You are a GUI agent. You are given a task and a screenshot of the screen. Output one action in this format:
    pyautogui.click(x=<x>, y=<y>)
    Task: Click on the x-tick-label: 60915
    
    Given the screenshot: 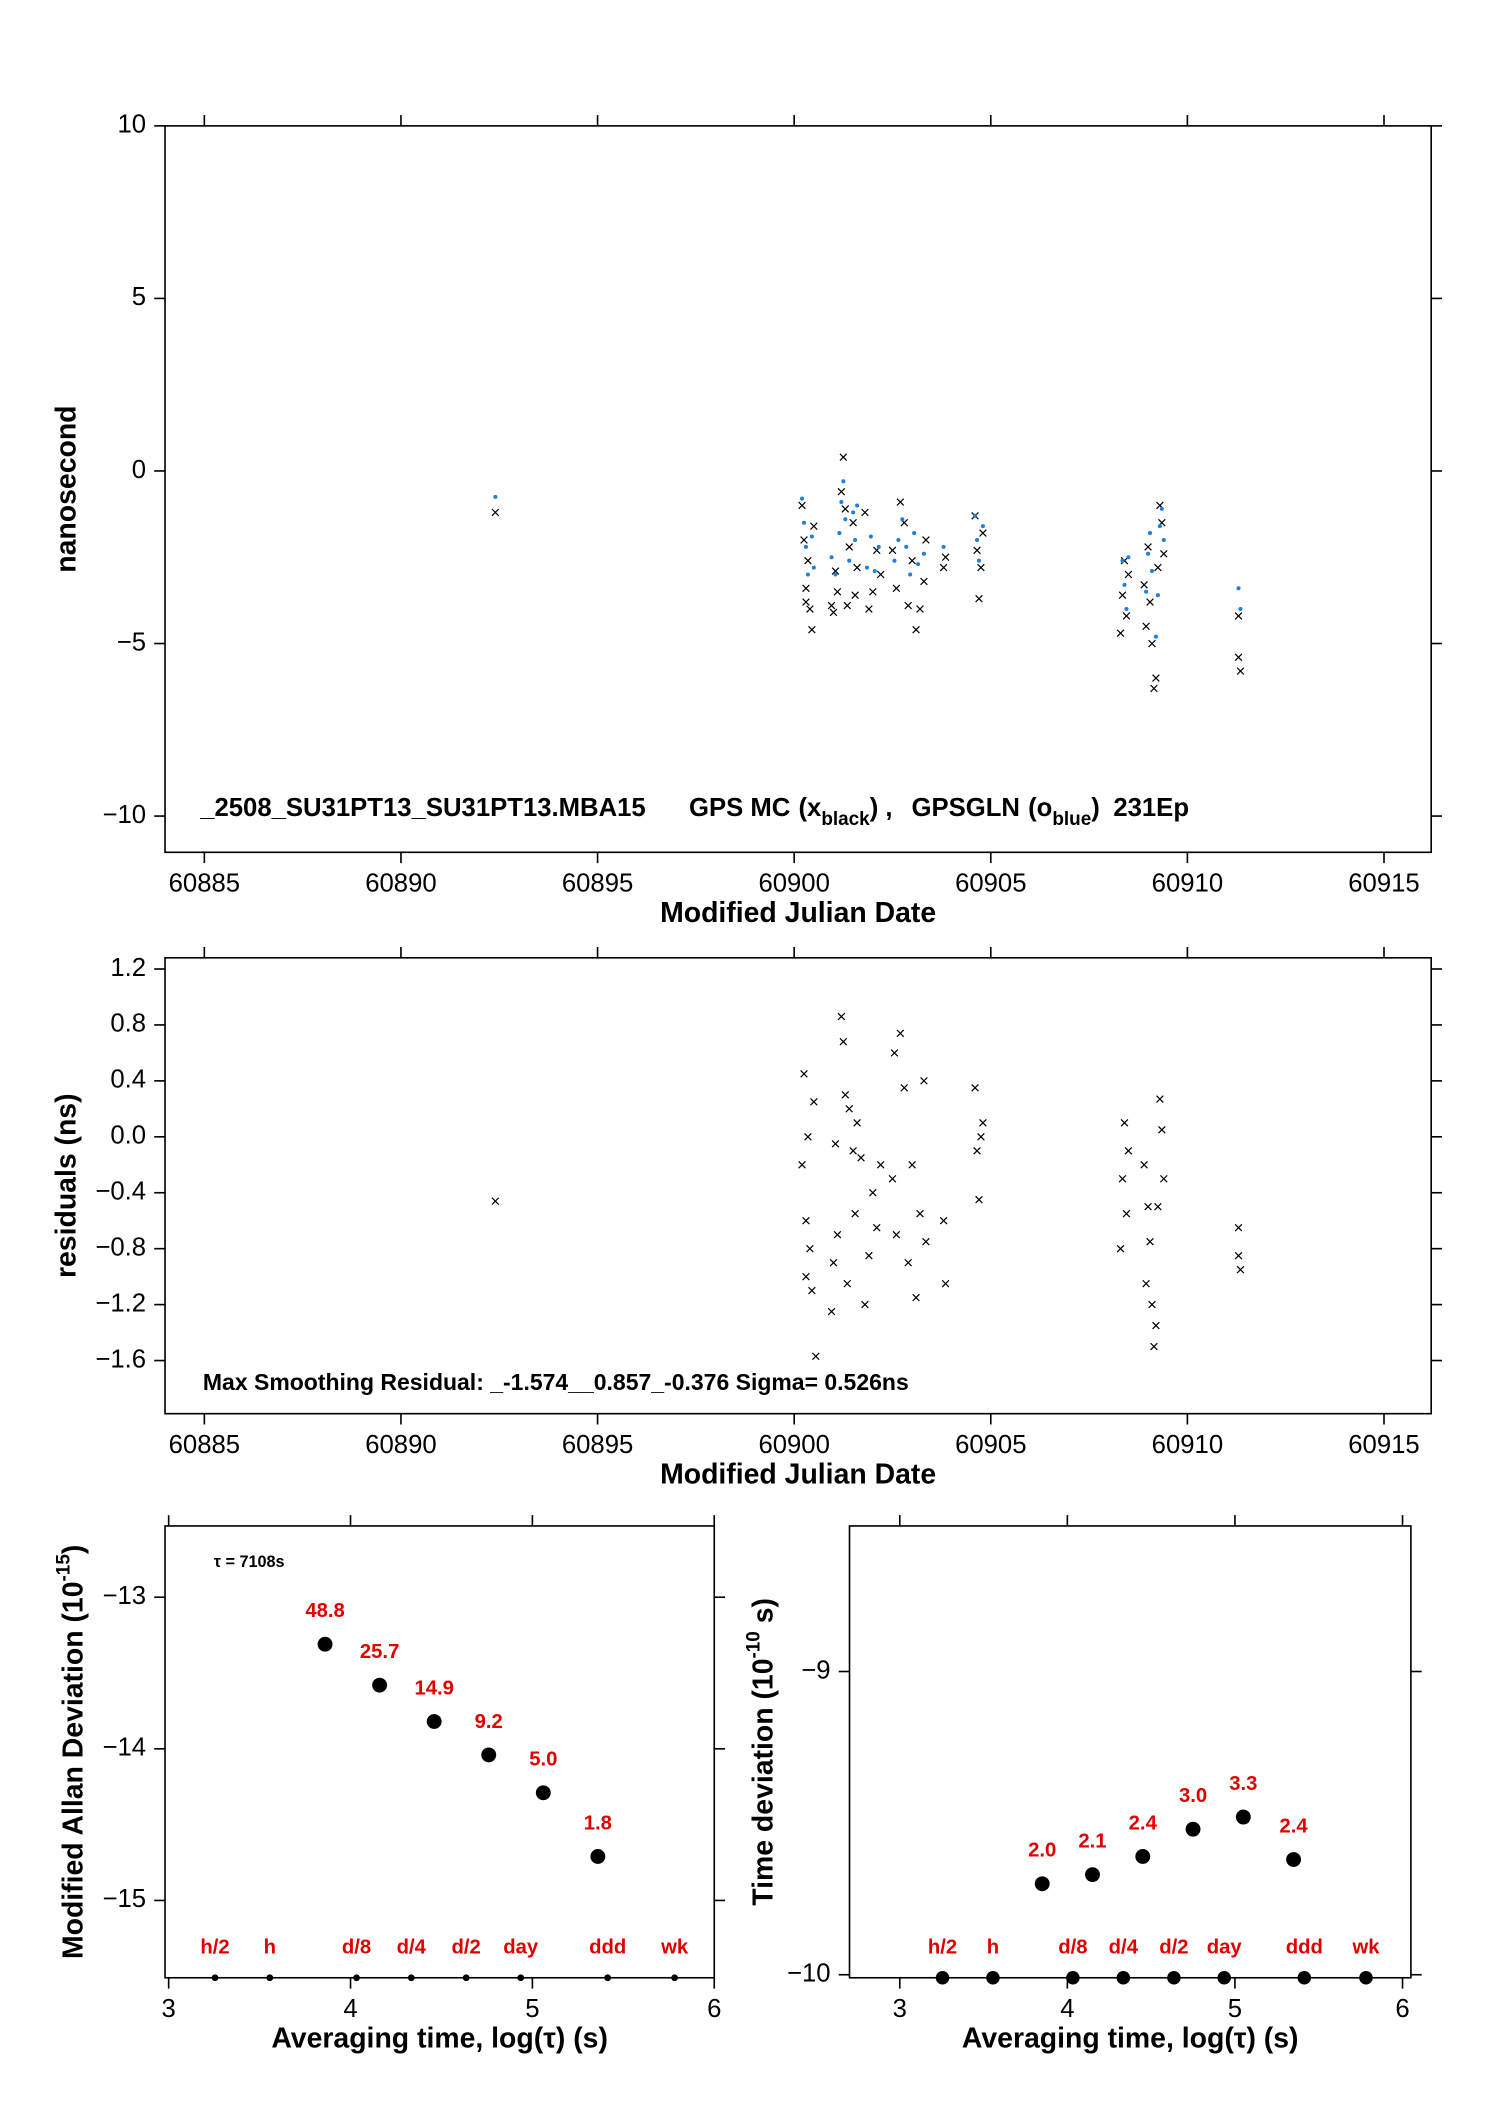 What is the action you would take?
    pyautogui.click(x=1383, y=884)
    